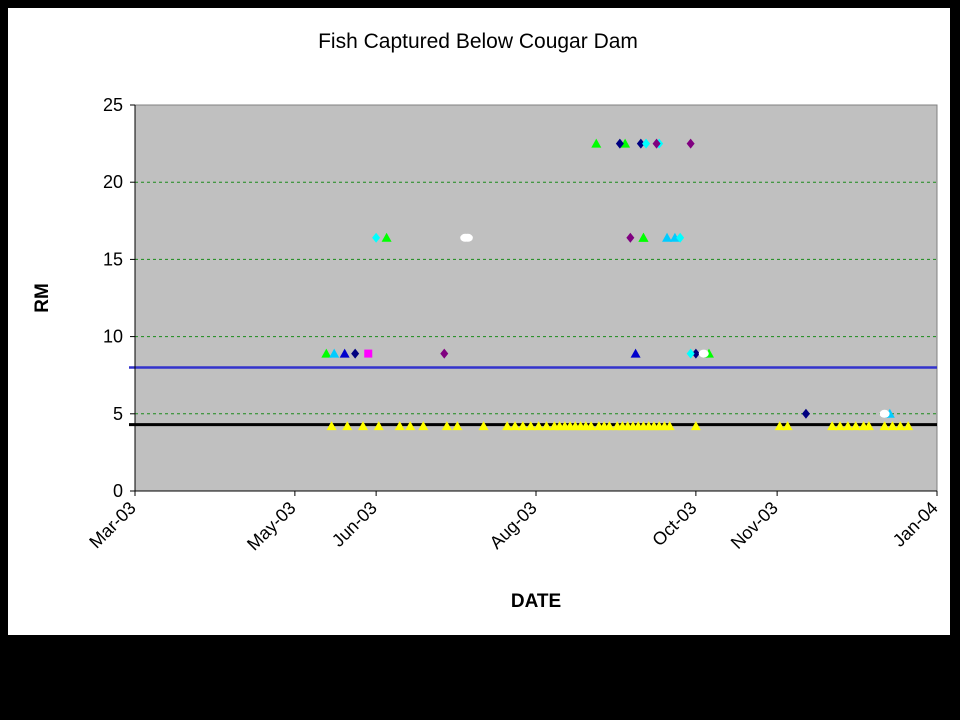  I want to click on y-tick-label: 25, so click(113, 105).